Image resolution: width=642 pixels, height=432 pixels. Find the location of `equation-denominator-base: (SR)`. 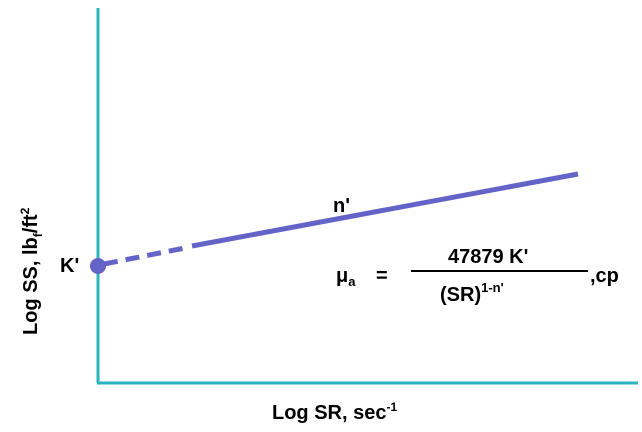

equation-denominator-base: (SR) is located at coordinates (460, 295).